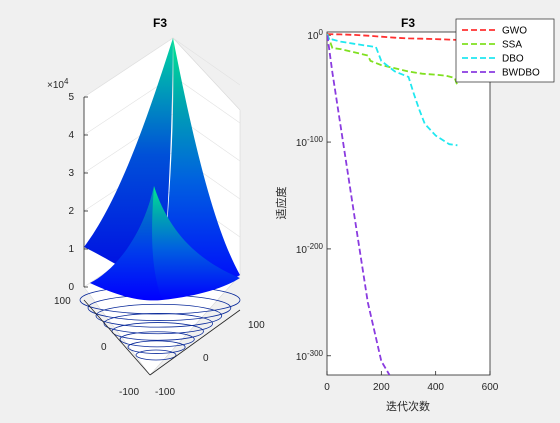 This screenshot has height=423, width=560. Describe the element at coordinates (78, 192) in the screenshot. I see `z-tick-labels: 0 1 2 3 4 5` at that location.